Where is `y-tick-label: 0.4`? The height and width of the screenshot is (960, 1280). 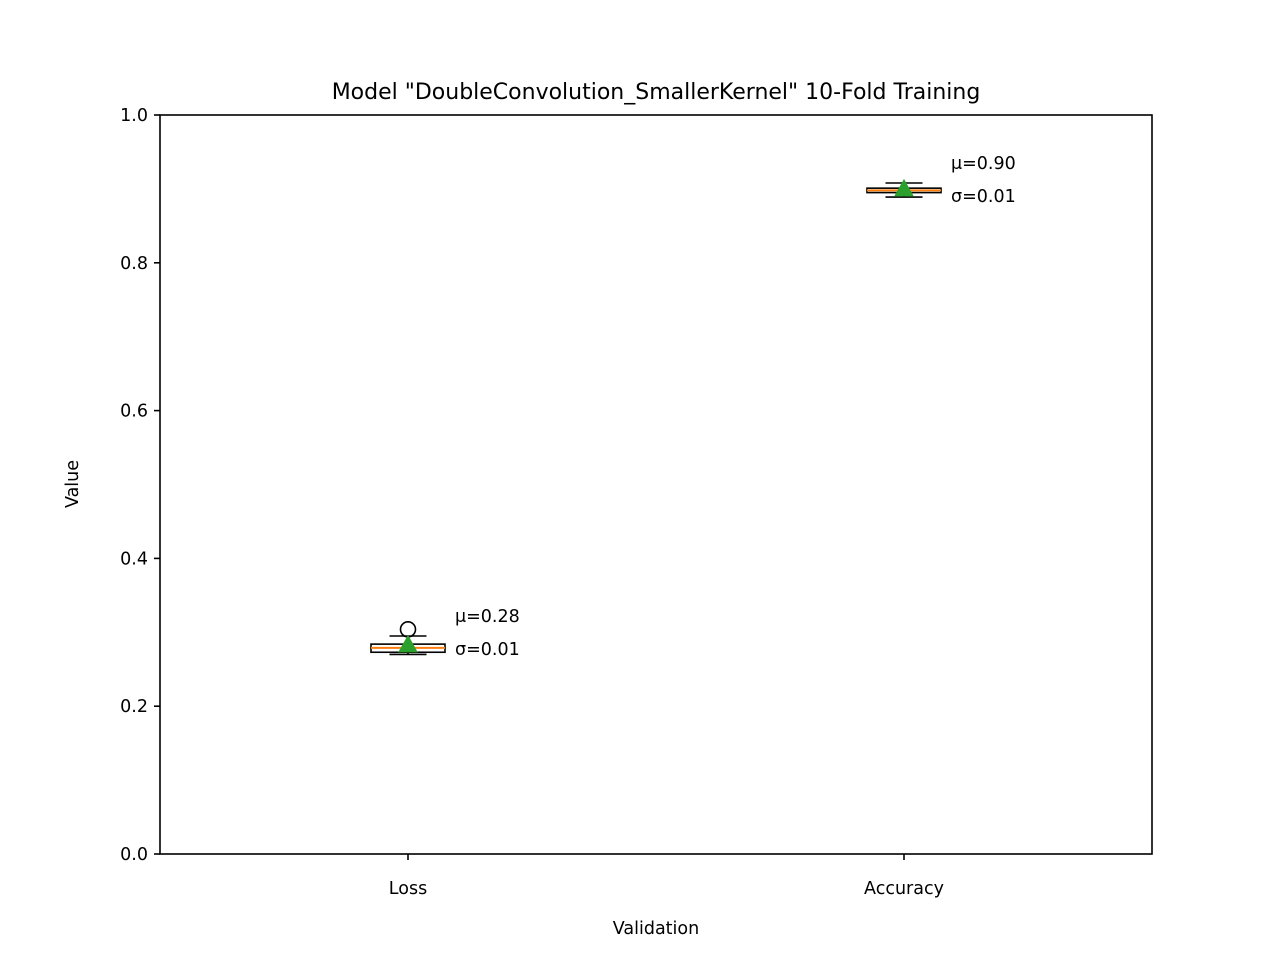 y-tick-label: 0.4 is located at coordinates (134, 559).